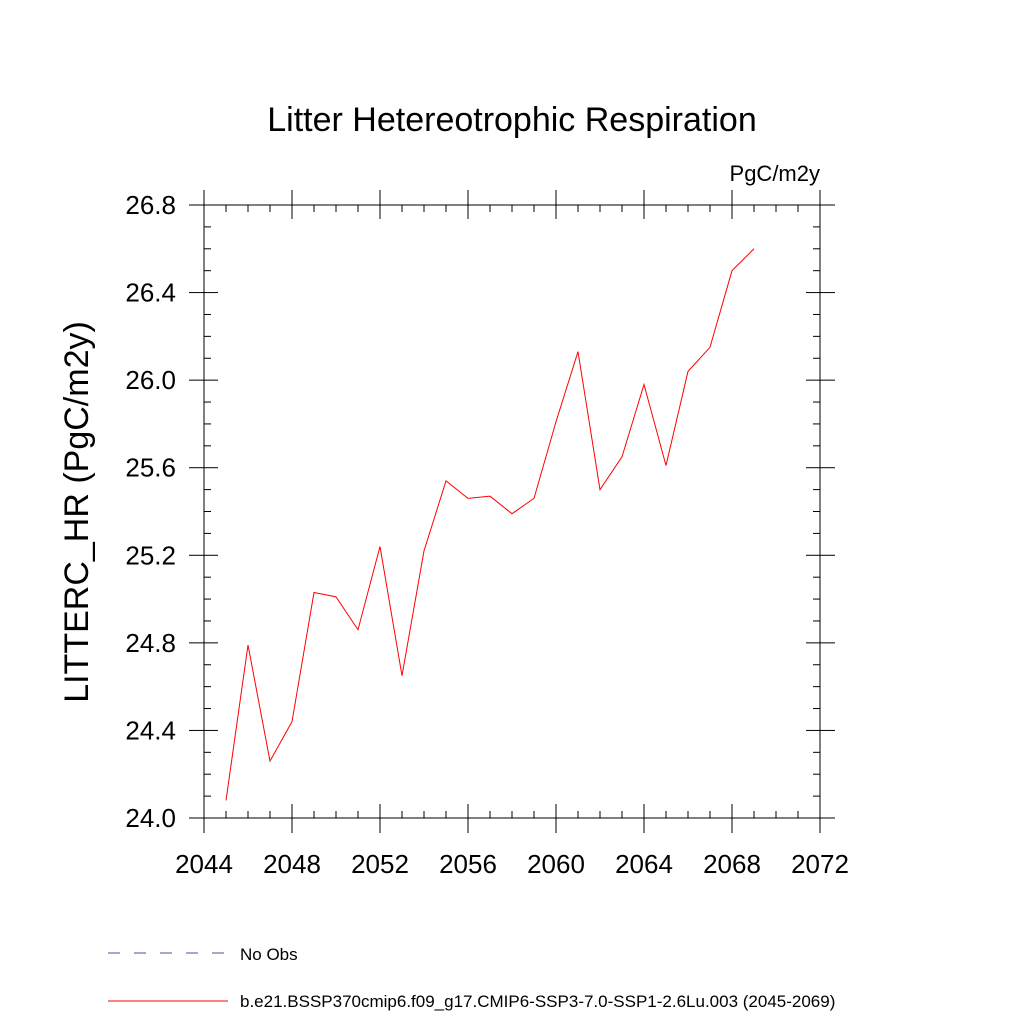  What do you see at coordinates (468, 864) in the screenshot?
I see `x-tick-label: 2056` at bounding box center [468, 864].